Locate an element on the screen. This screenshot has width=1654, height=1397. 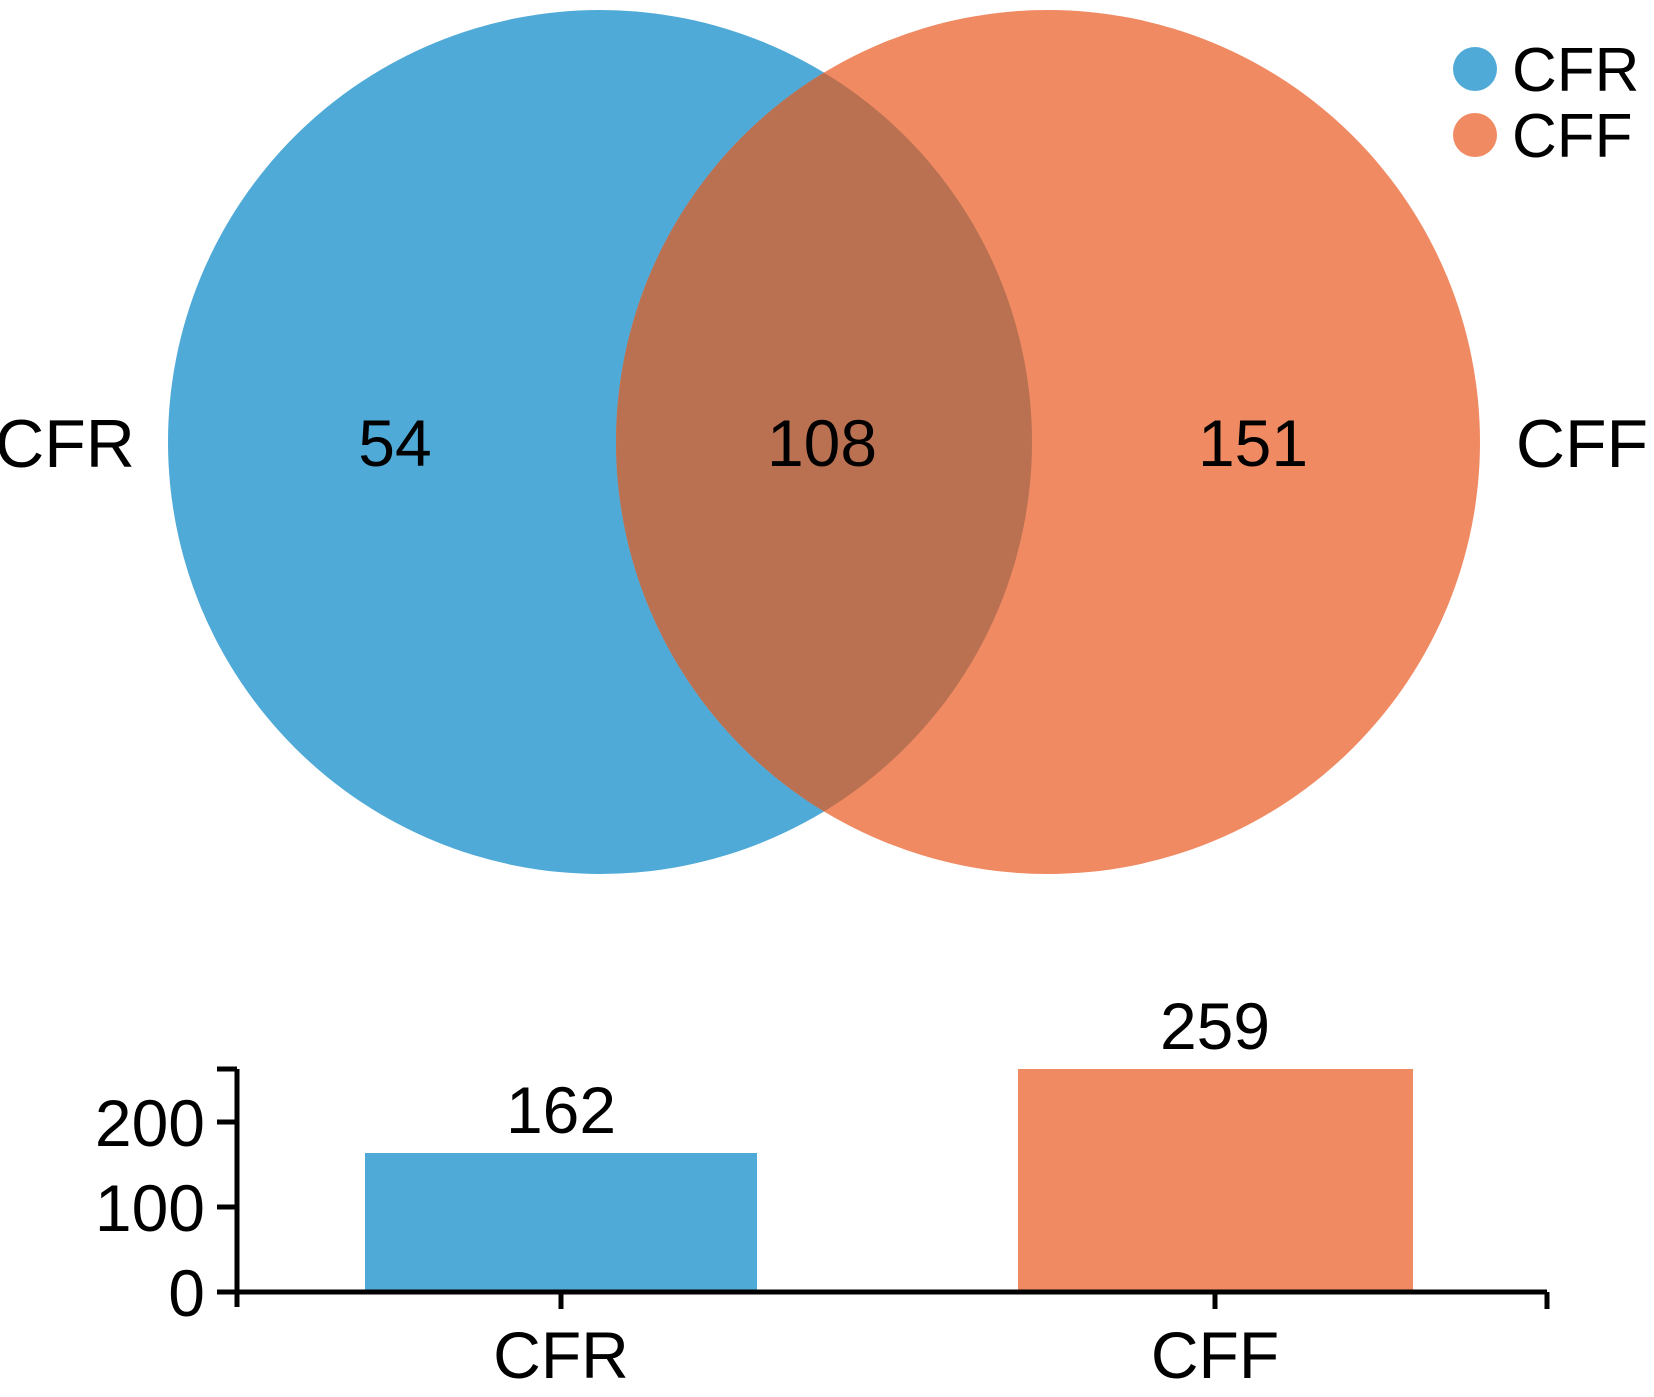
venn-right-only-count: 151 is located at coordinates (1253, 443).